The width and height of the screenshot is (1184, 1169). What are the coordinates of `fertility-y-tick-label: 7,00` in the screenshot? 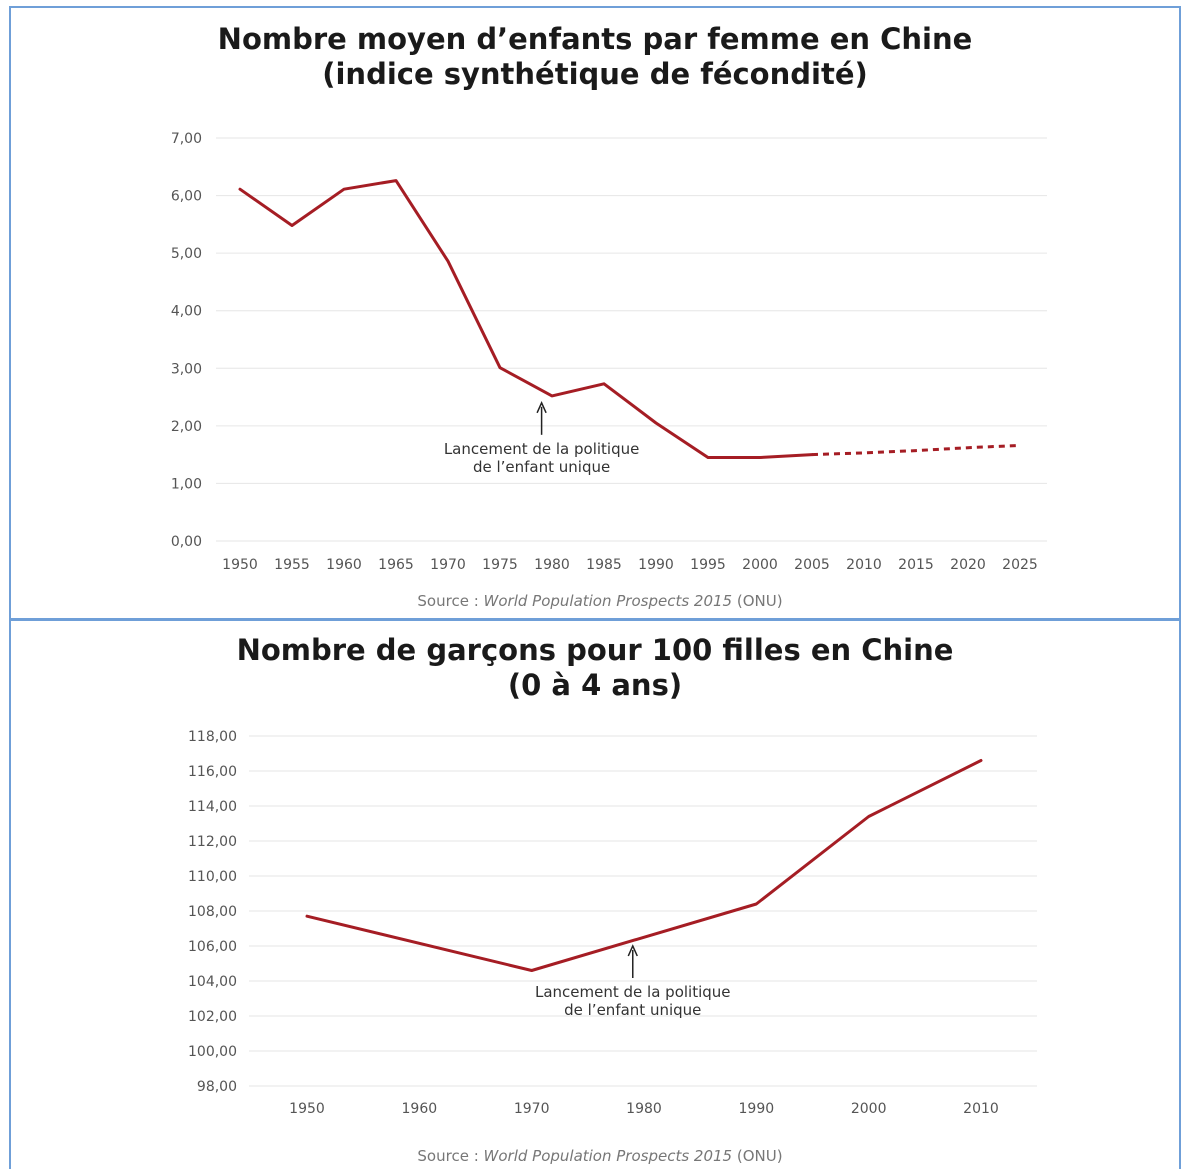 It's located at (186, 139).